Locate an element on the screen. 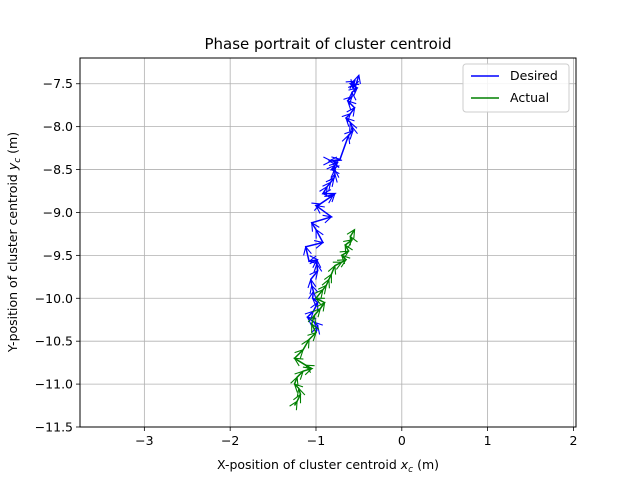 The height and width of the screenshot is (480, 640). y-tick-label: −11.5 is located at coordinates (54, 427).